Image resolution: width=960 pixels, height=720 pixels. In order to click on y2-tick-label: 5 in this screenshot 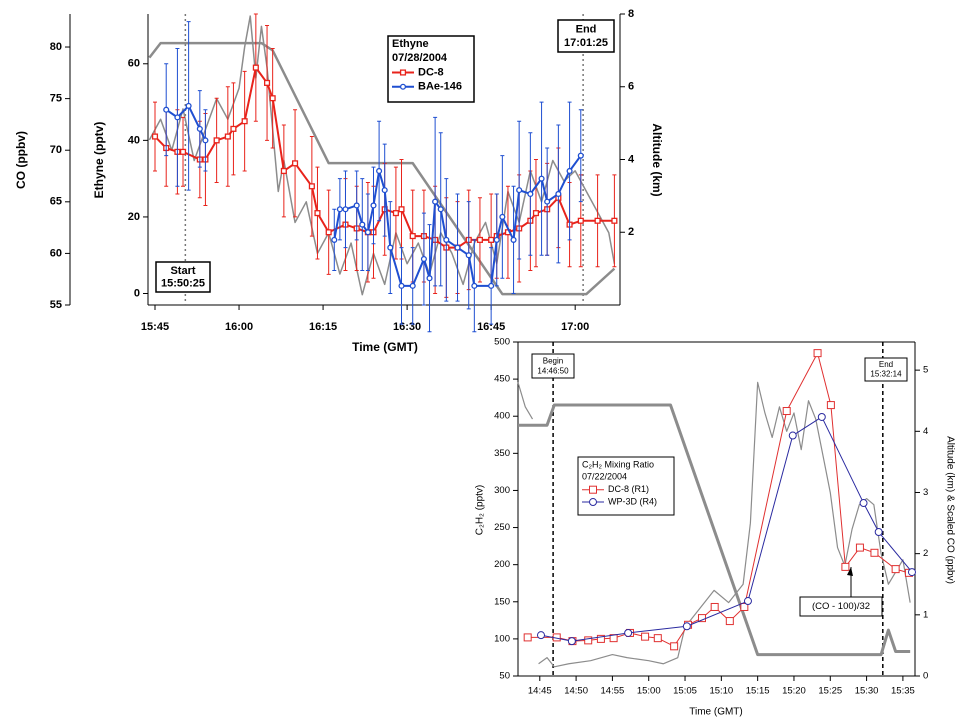, I will do `click(925, 370)`.